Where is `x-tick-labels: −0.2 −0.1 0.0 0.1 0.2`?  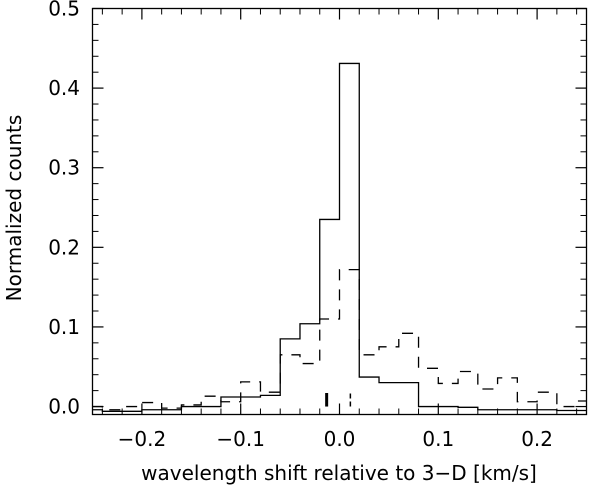 x-tick-labels: −0.2 −0.1 0.0 0.1 0.2 is located at coordinates (335, 439).